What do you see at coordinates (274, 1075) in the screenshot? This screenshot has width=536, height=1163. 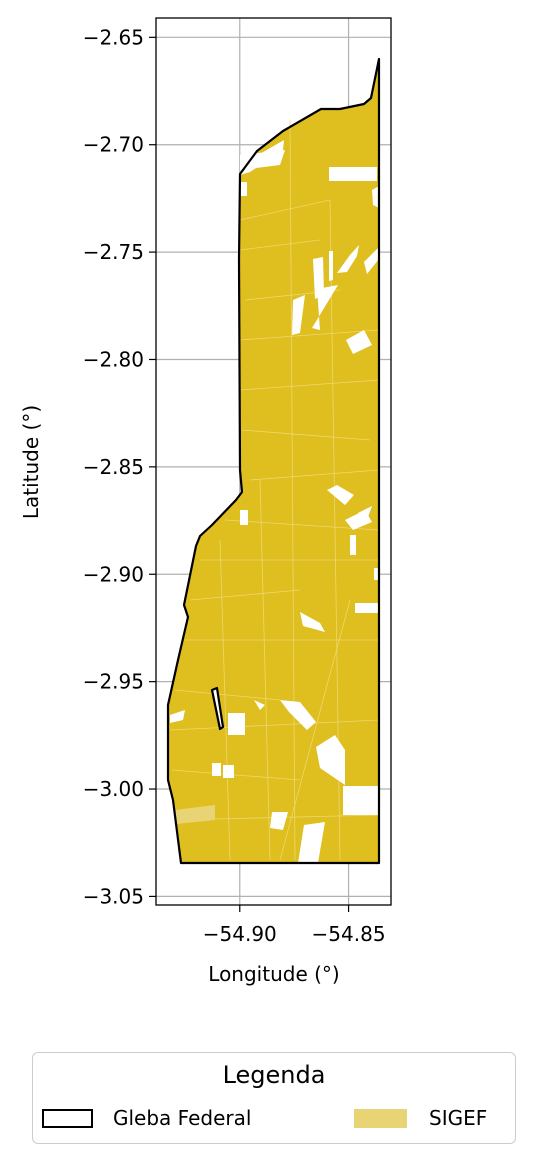 I see `legend-title: Legenda` at bounding box center [274, 1075].